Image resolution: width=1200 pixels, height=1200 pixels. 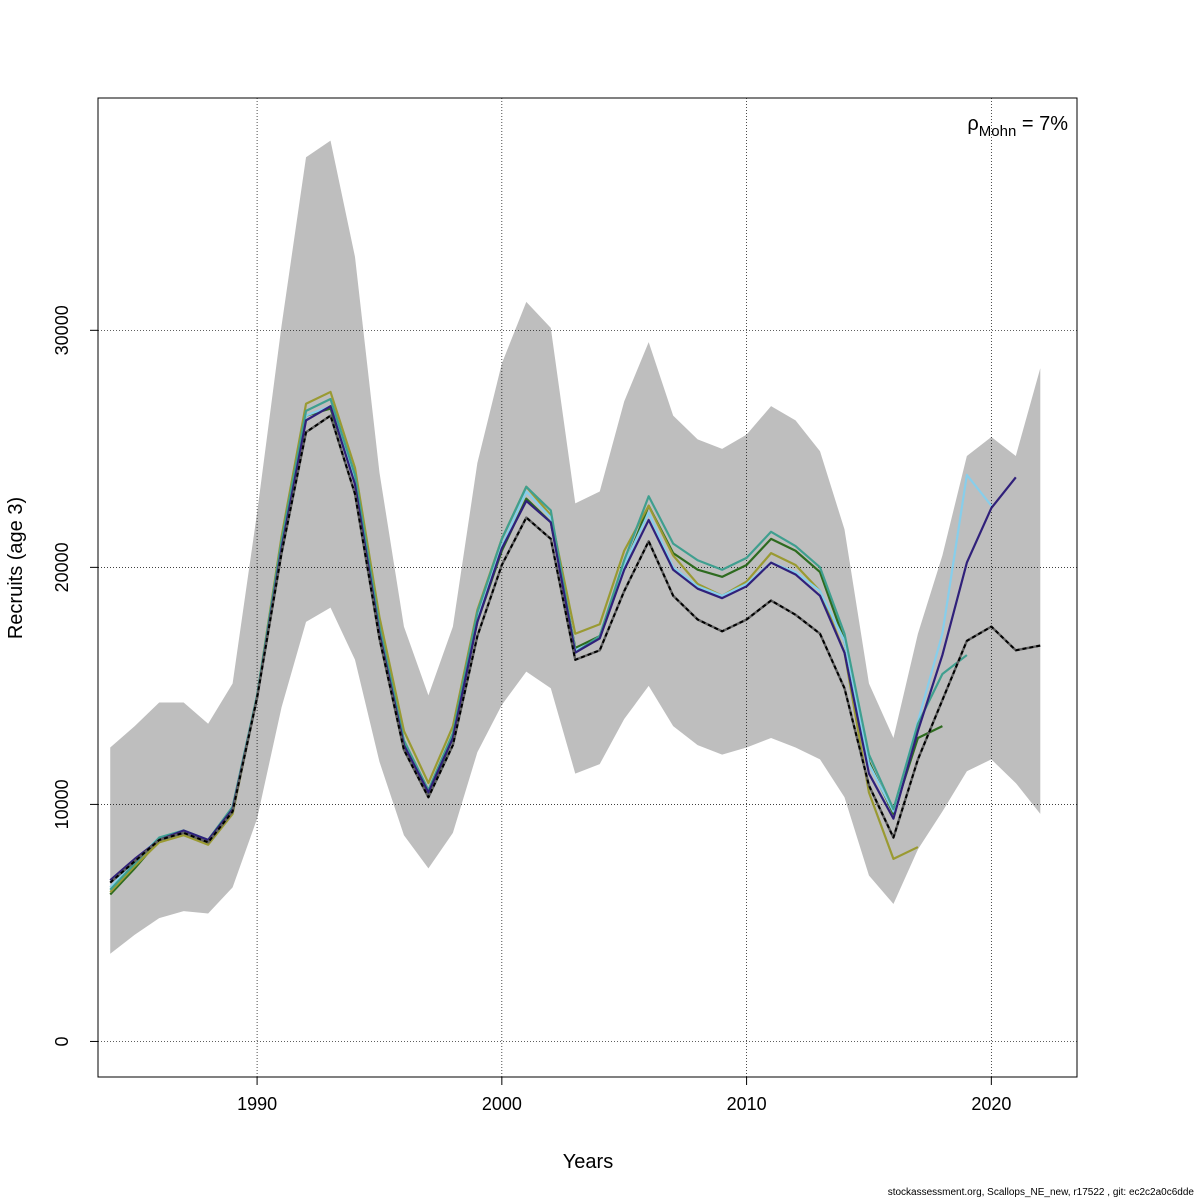 What do you see at coordinates (62, 1041) in the screenshot?
I see `y-tick-label: 0` at bounding box center [62, 1041].